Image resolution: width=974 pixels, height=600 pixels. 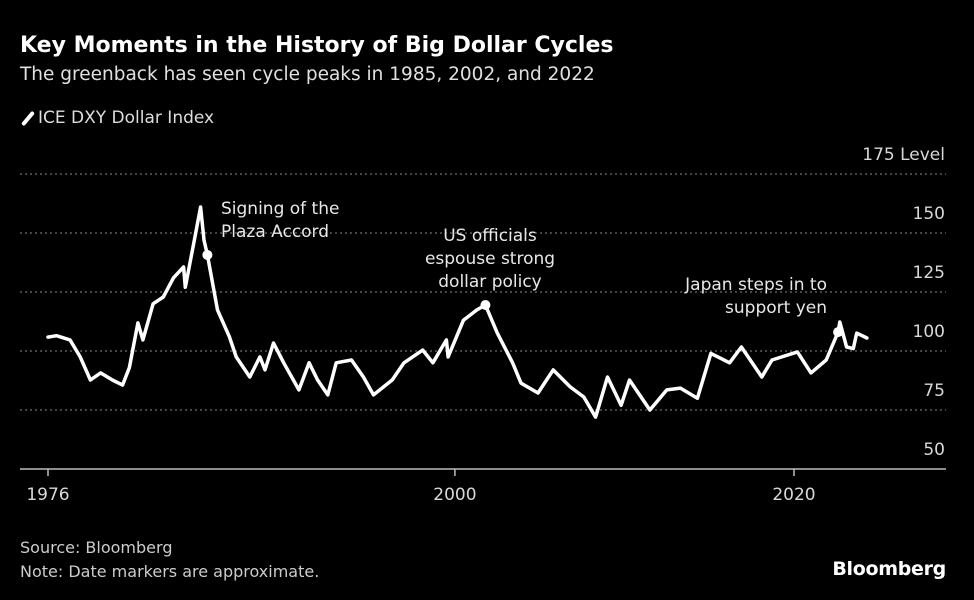 What do you see at coordinates (47, 495) in the screenshot?
I see `x-tick-label: 1976` at bounding box center [47, 495].